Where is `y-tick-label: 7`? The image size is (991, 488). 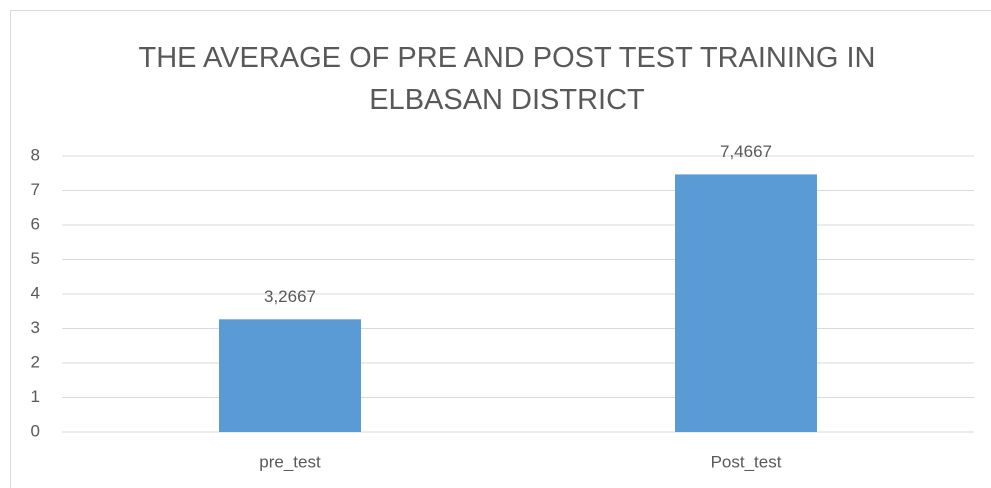
y-tick-label: 7 is located at coordinates (35, 189).